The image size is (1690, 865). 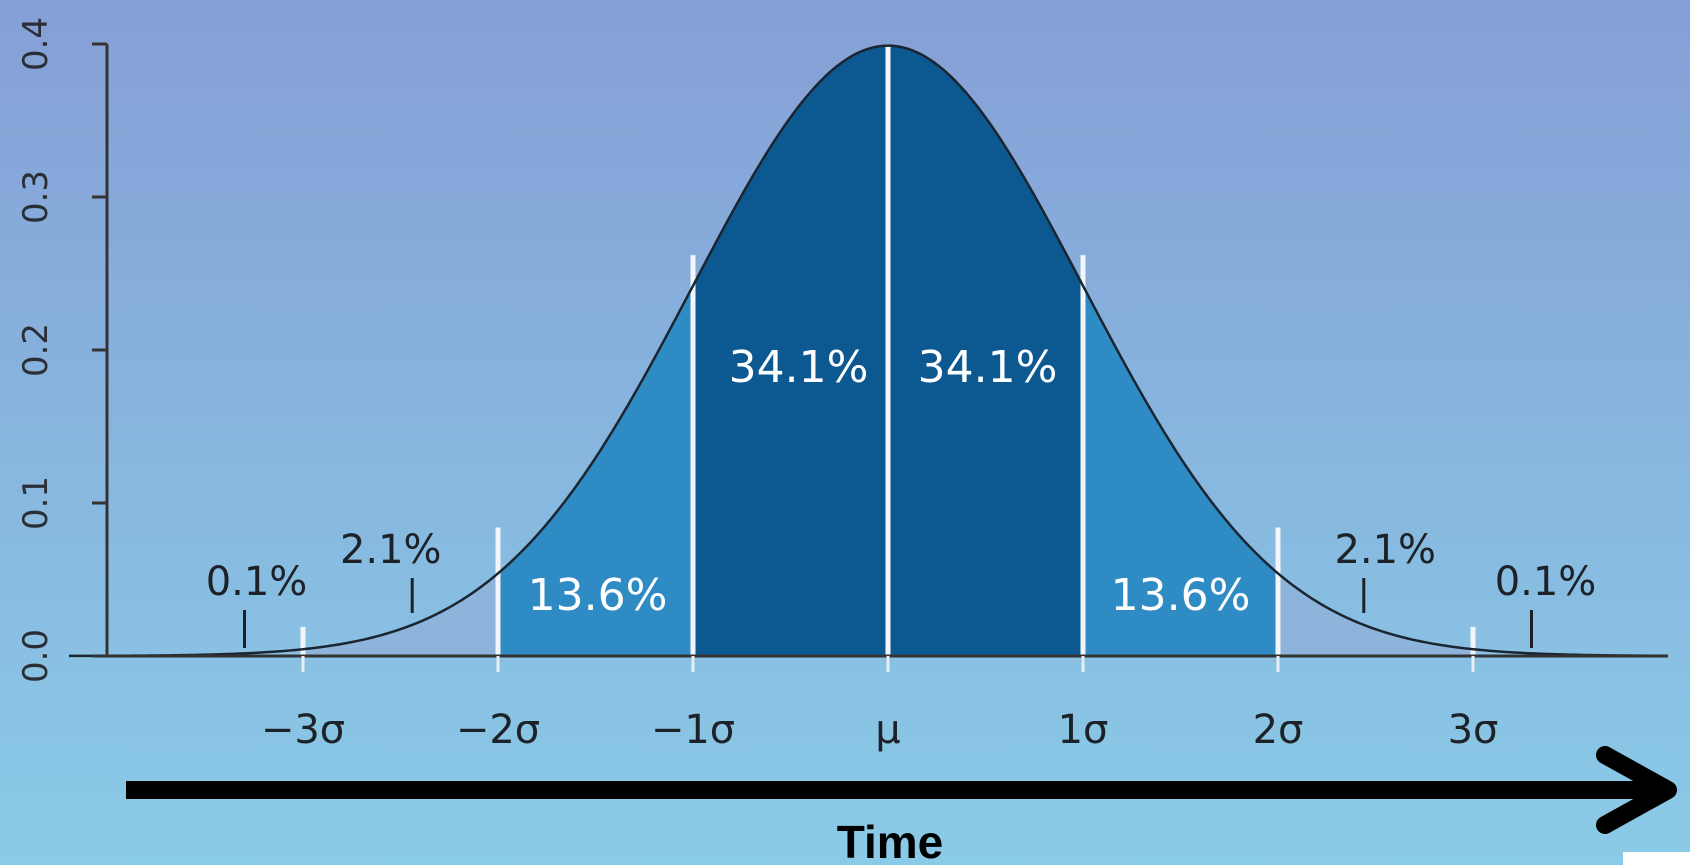 I want to click on corner-patch, so click(x=1656, y=858).